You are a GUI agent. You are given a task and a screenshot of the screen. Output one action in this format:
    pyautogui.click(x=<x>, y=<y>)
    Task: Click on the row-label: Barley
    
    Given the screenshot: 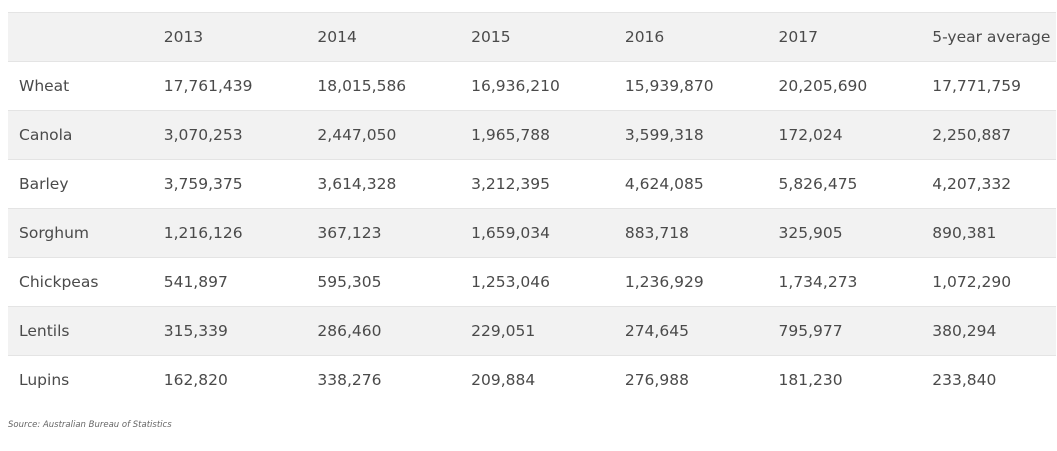 What is the action you would take?
    pyautogui.click(x=44, y=184)
    